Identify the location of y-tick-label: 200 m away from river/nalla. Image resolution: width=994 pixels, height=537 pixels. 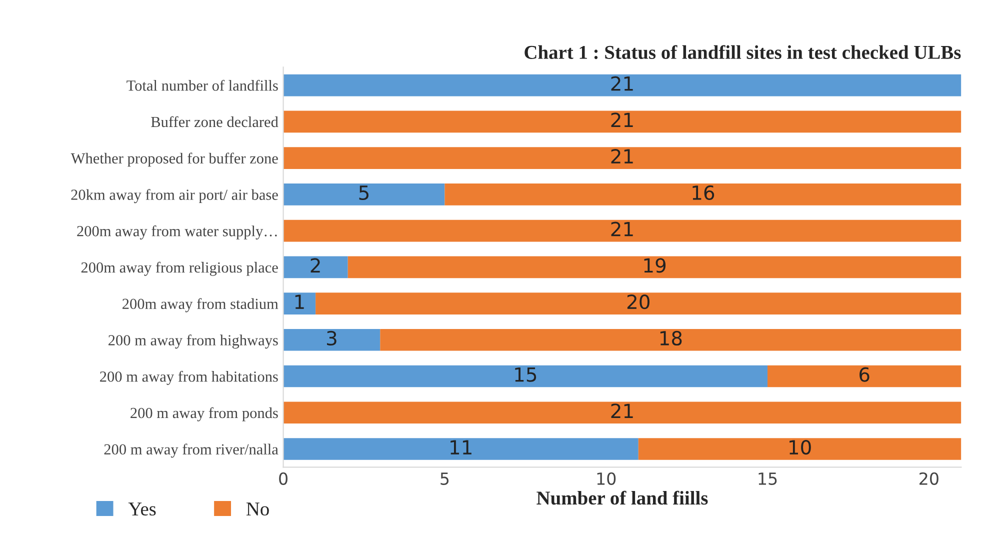
(191, 451).